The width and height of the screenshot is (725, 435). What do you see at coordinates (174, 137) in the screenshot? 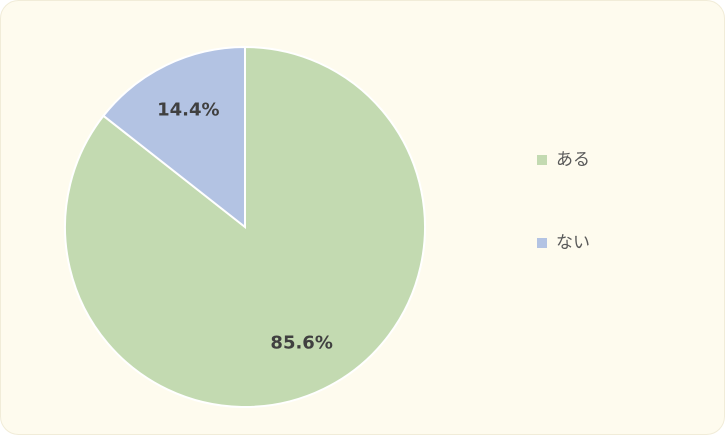
I see `pie-slice` at bounding box center [174, 137].